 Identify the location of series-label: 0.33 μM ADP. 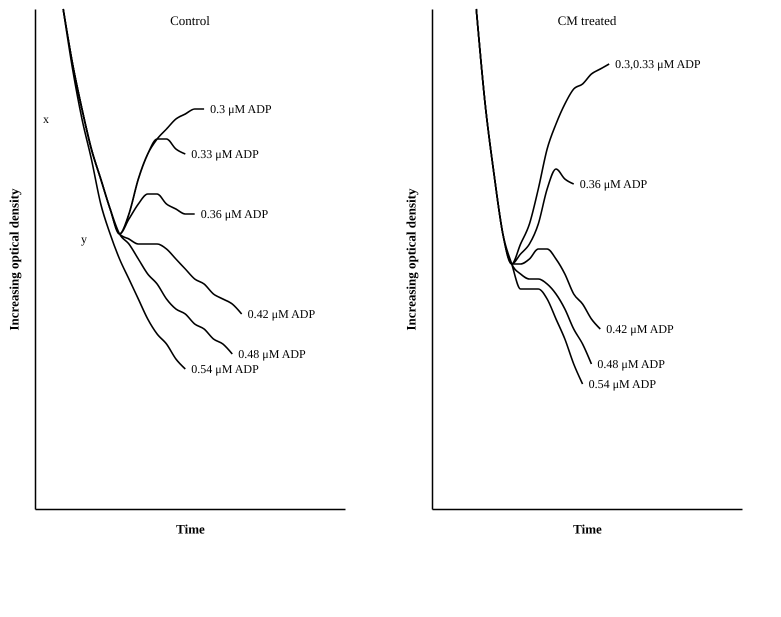
(225, 154).